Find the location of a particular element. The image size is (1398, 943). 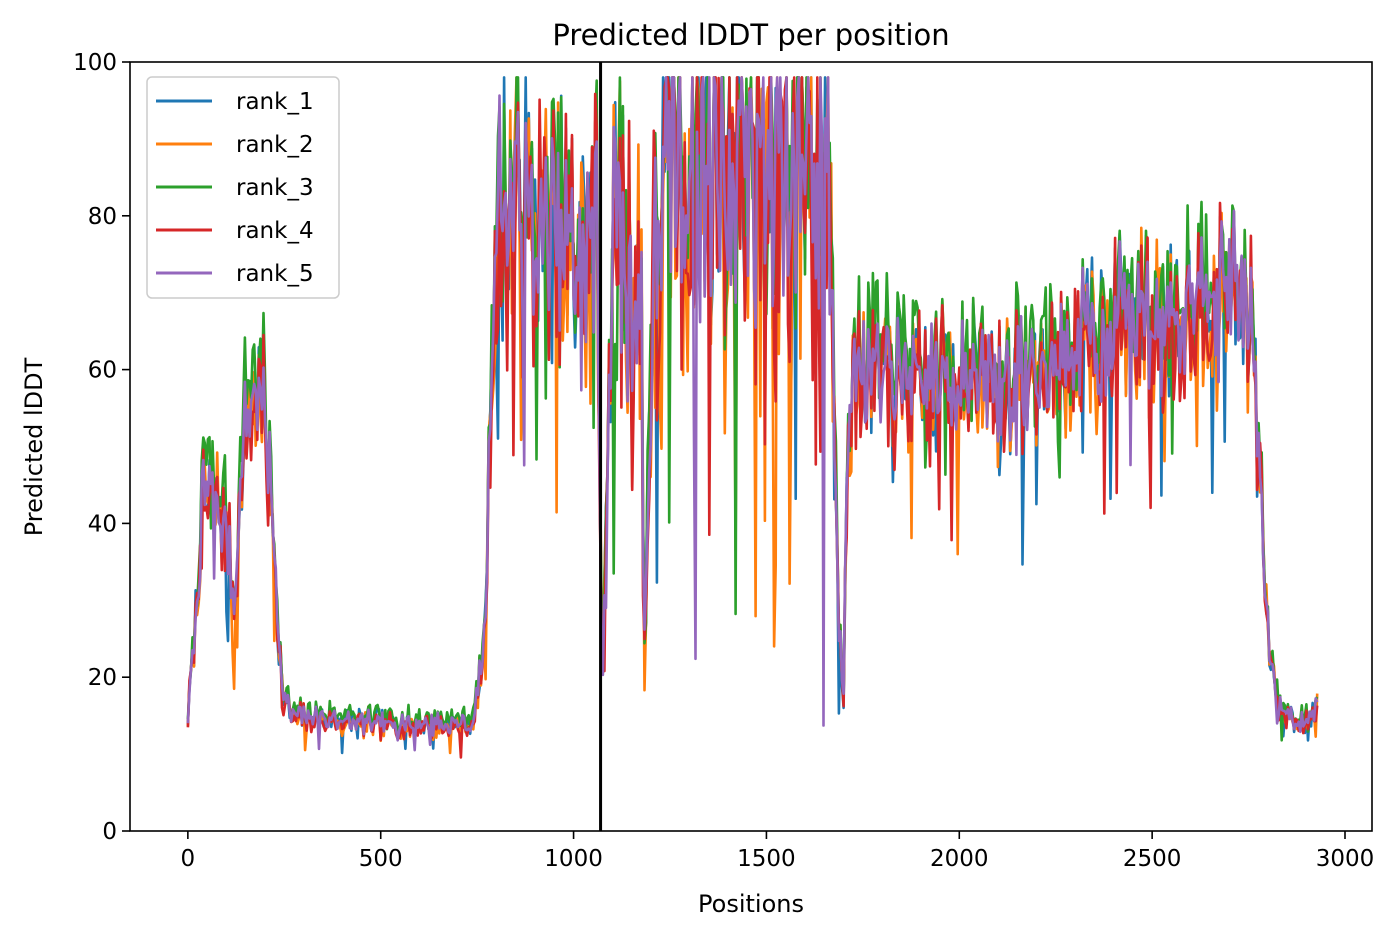

y-tick-label: 40 is located at coordinates (102, 524).